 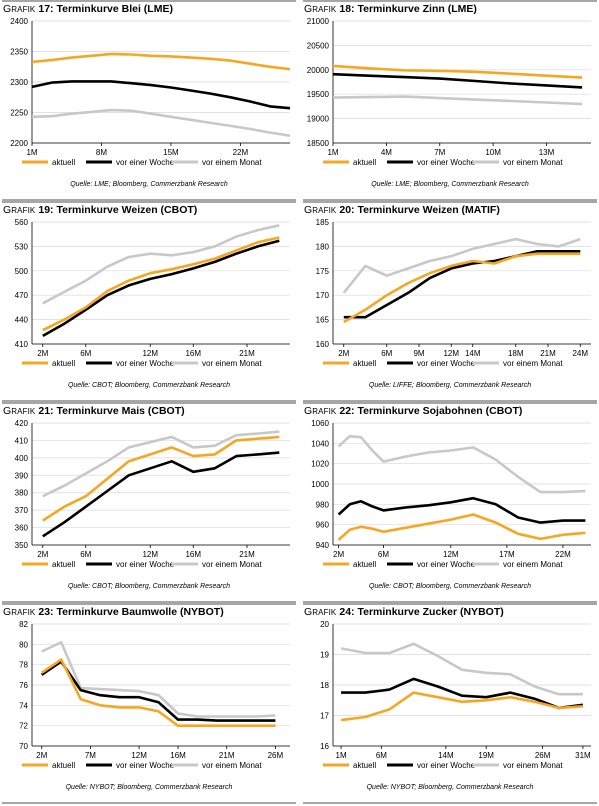 What do you see at coordinates (493, 152) in the screenshot?
I see `x-tick-label: 10M` at bounding box center [493, 152].